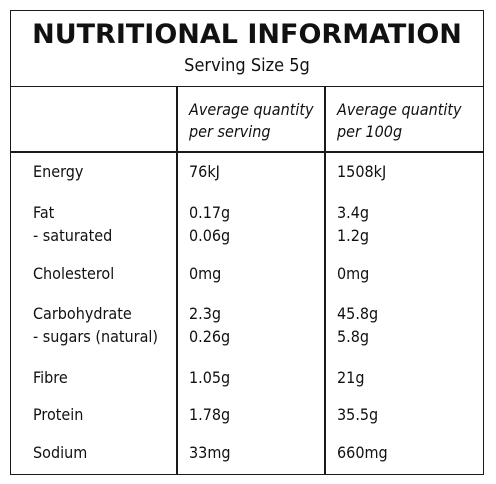 This screenshot has width=496, height=484. Describe the element at coordinates (351, 377) in the screenshot. I see `row-value-per-100g: 21g` at that location.